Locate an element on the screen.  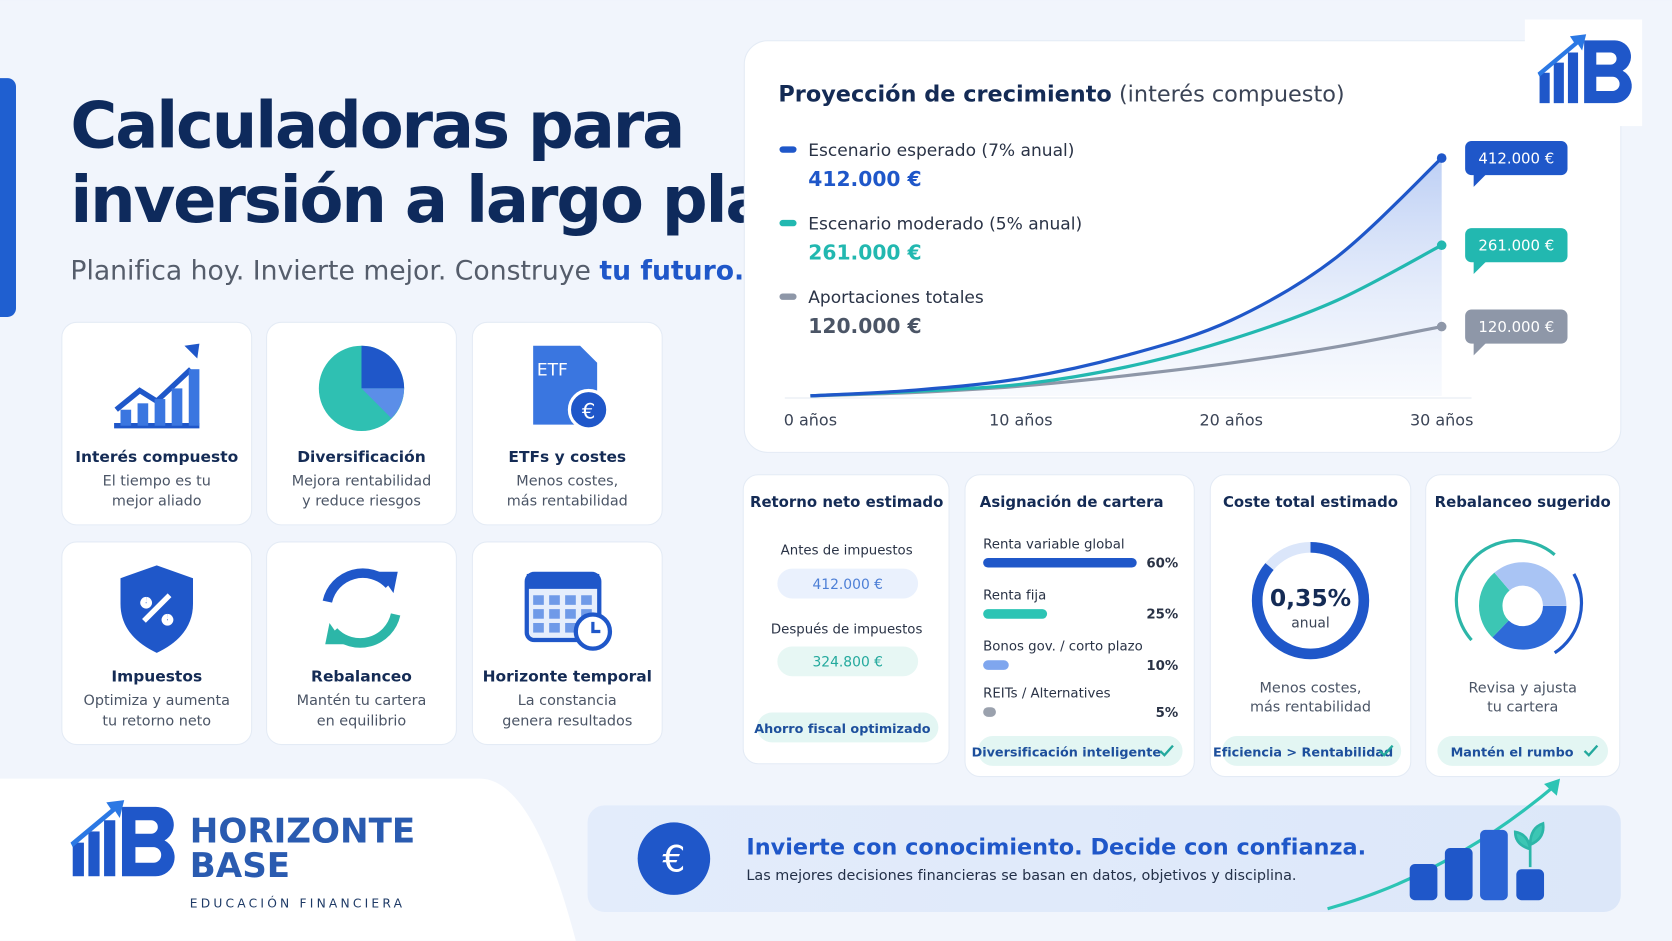
item-value: 412.000 € is located at coordinates (847, 585).